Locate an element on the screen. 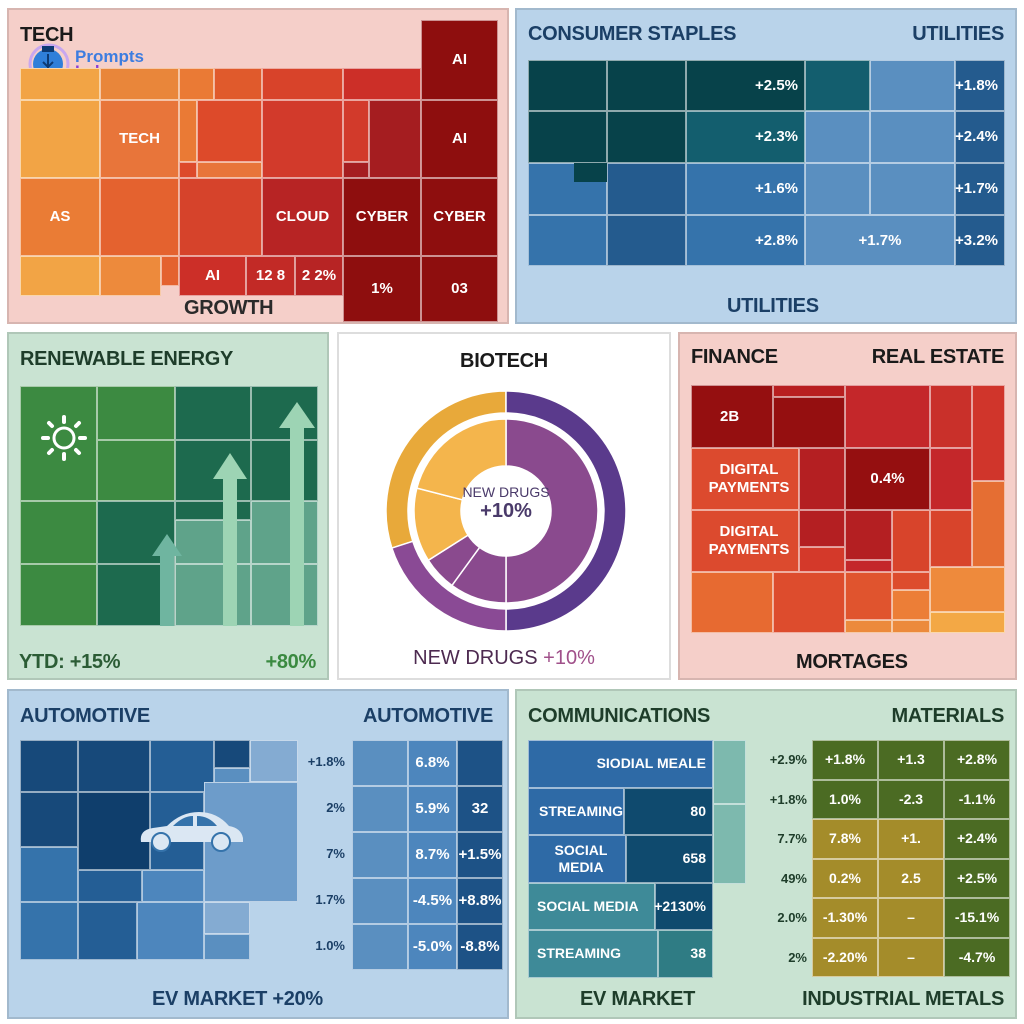 Image resolution: width=1024 pixels, height=1024 pixels. tech-cell-value: 2 2% is located at coordinates (319, 276).